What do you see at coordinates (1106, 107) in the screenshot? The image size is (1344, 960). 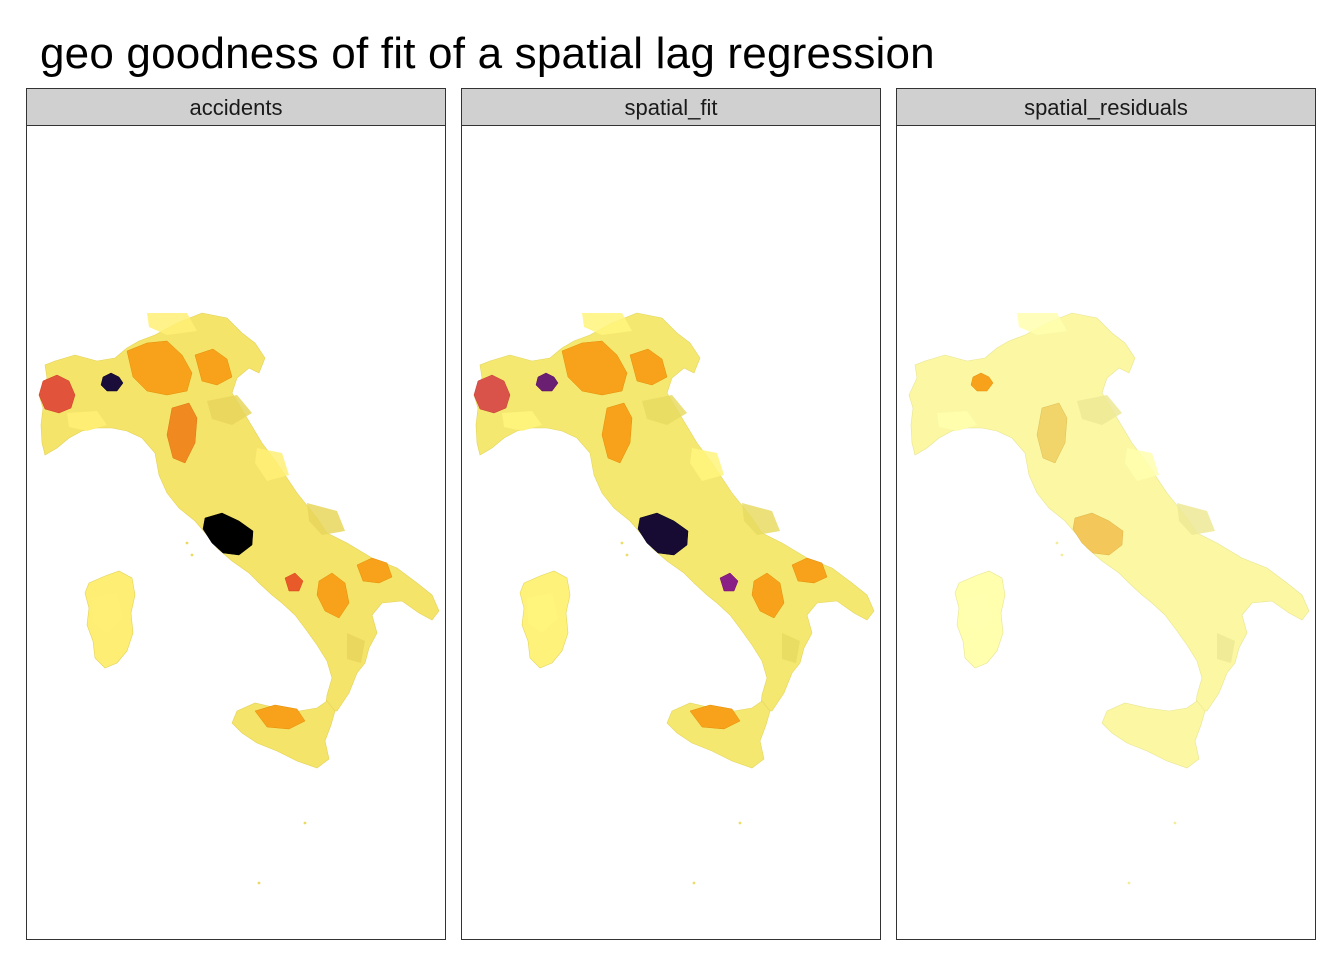 I see `facet-strip-label: spatial_residuals` at bounding box center [1106, 107].